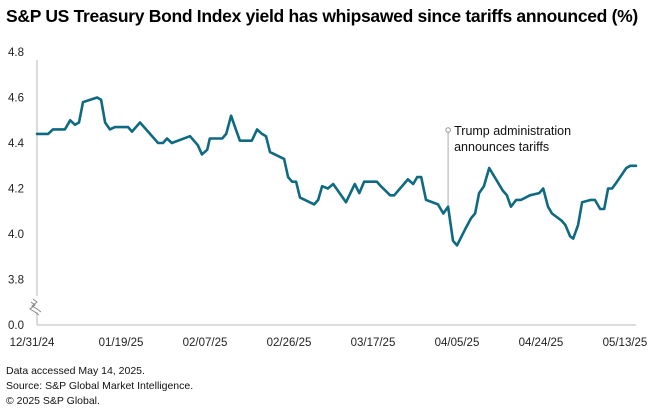  I want to click on y-tick-label: 3.8, so click(16, 281).